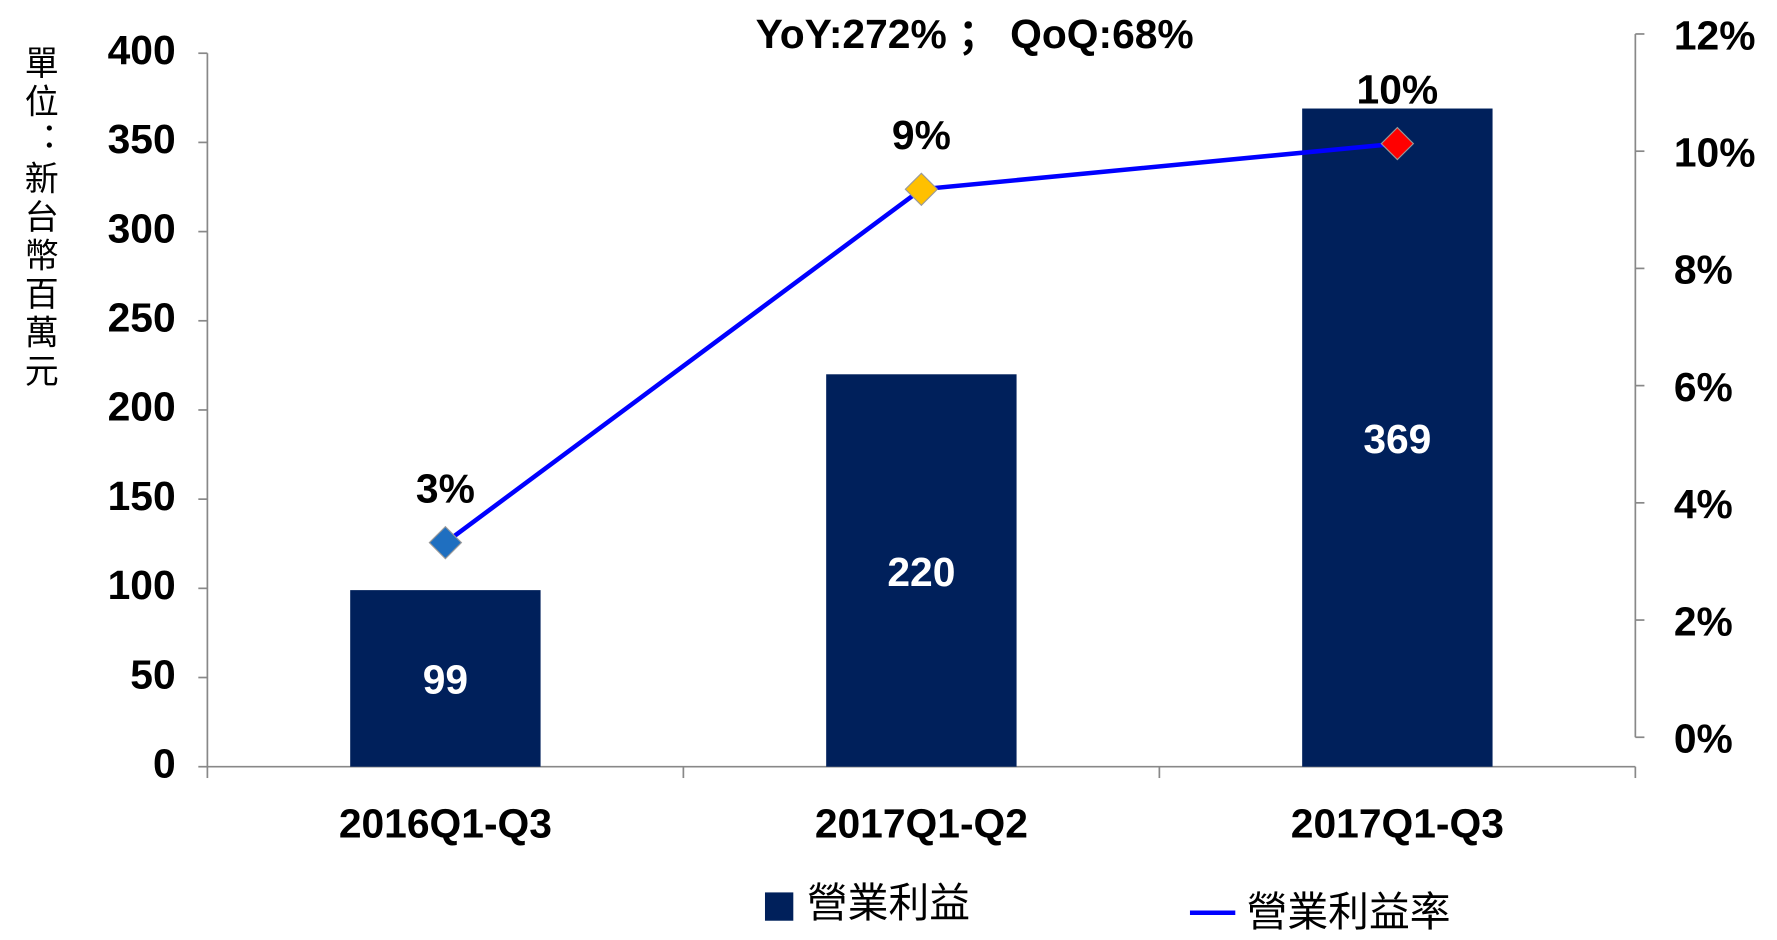  Describe the element at coordinates (921, 135) in the screenshot. I see `line-value-label: 9%` at that location.